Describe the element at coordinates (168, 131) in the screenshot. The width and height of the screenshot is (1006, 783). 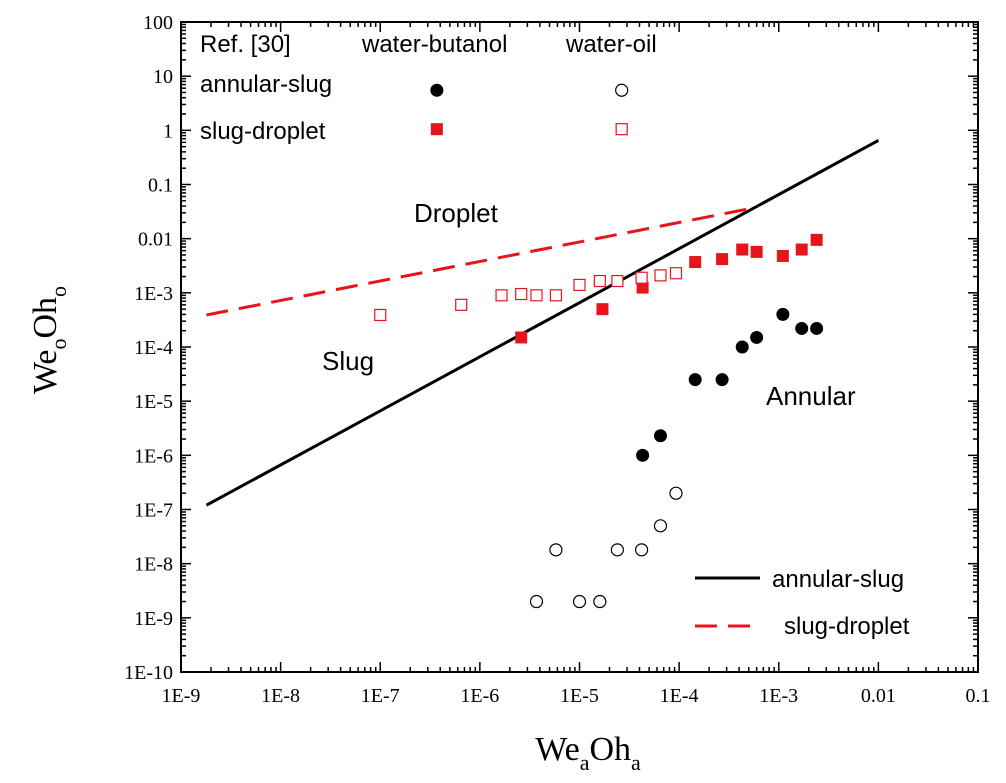
I see `y-tick-label: 1` at that location.